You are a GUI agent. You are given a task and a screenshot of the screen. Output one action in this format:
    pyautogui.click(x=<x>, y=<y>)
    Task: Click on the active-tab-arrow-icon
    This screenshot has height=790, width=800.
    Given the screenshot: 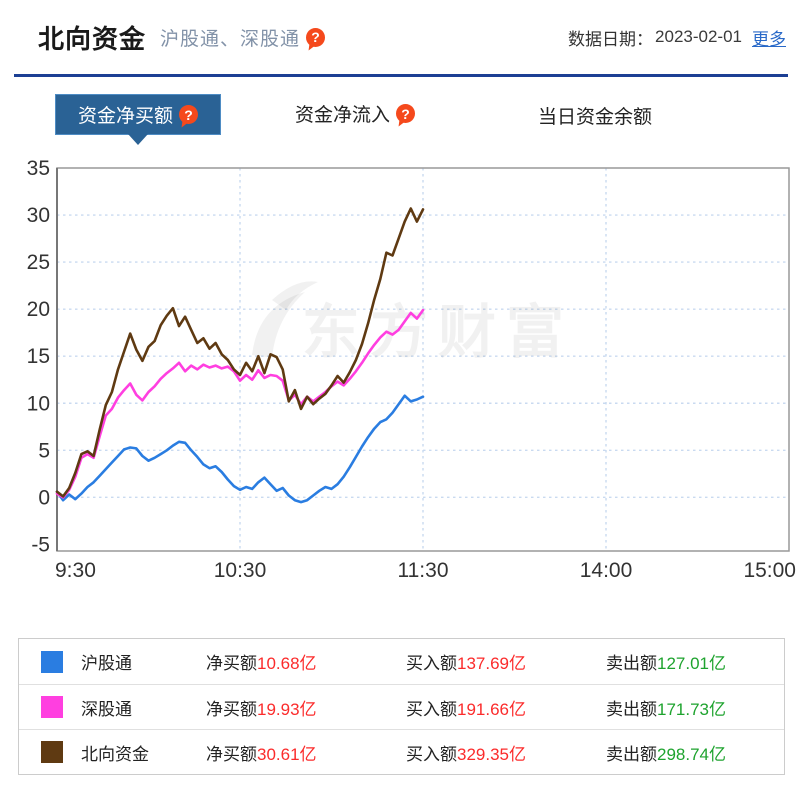 What is the action you would take?
    pyautogui.click(x=138, y=139)
    